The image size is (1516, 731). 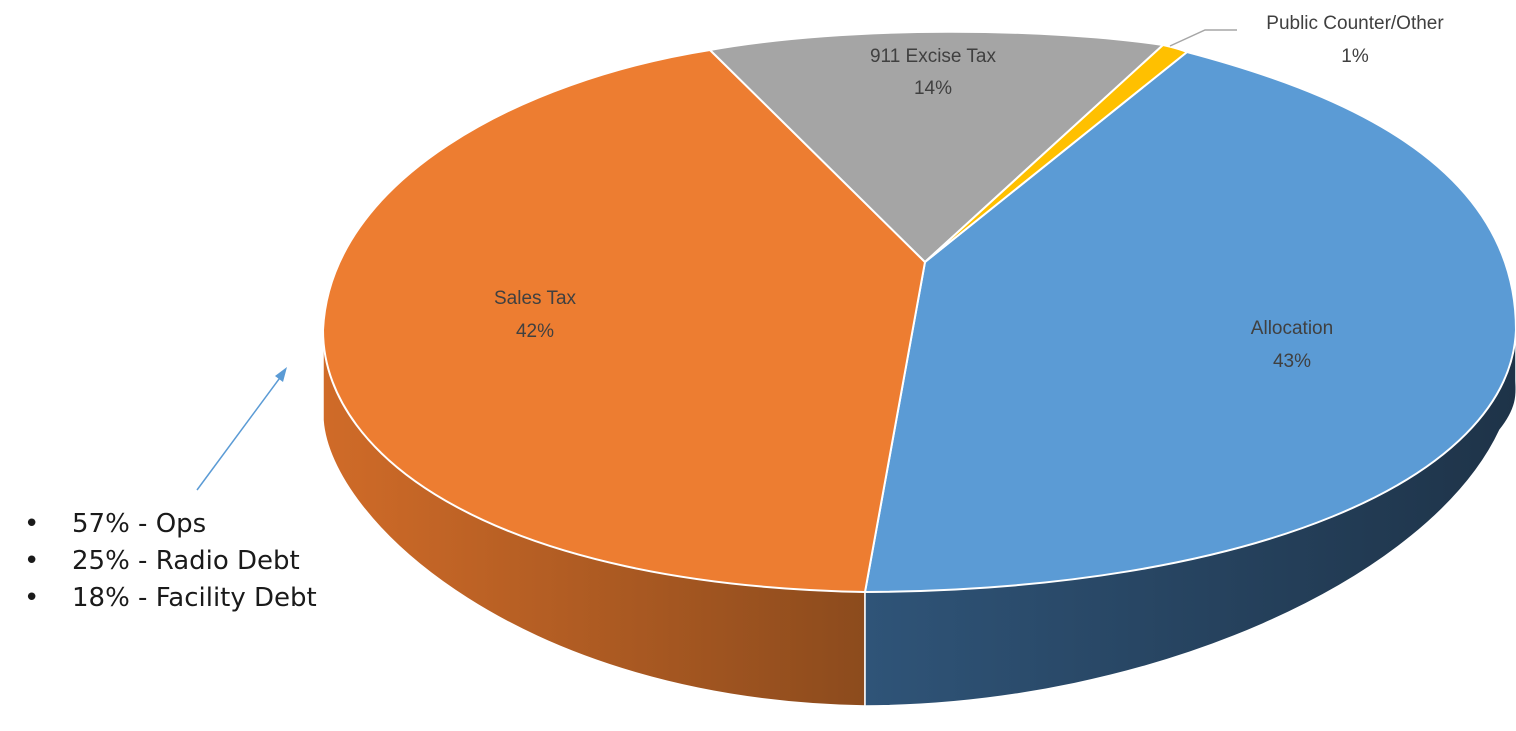 I want to click on annotation-arrow, so click(x=241, y=429).